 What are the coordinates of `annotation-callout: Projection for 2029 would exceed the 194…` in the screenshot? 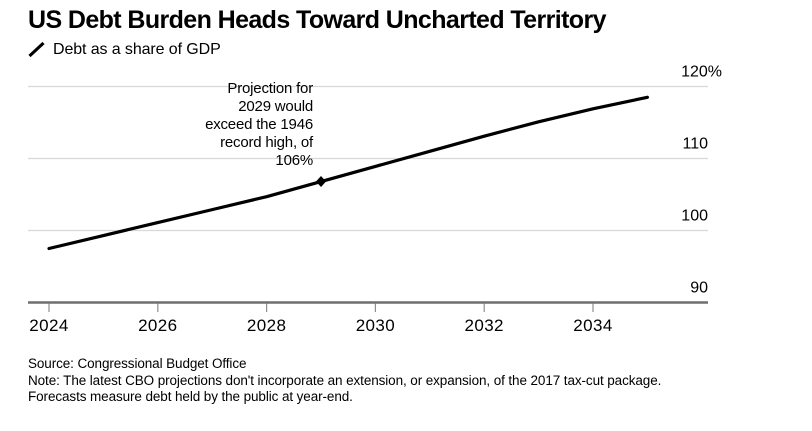 It's located at (259, 124).